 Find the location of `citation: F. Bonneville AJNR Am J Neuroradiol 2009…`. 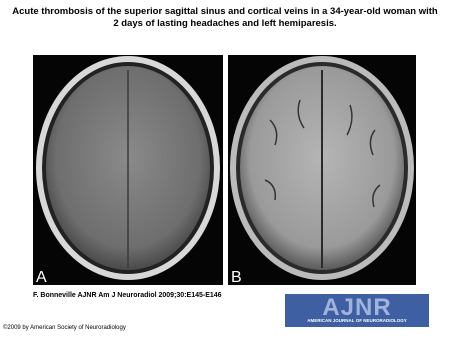

citation: F. Bonneville AJNR Am J Neuroradiol 2009… is located at coordinates (127, 295).